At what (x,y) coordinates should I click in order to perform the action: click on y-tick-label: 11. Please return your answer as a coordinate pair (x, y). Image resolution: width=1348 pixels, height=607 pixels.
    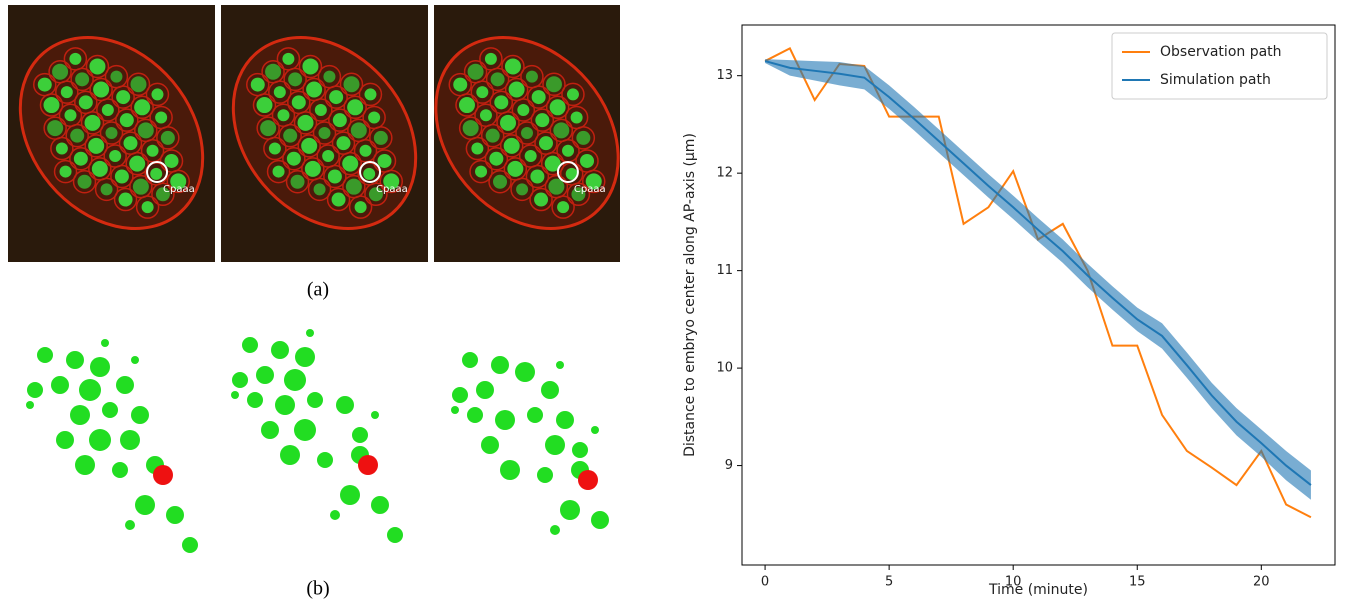
    Looking at the image, I should click on (724, 270).